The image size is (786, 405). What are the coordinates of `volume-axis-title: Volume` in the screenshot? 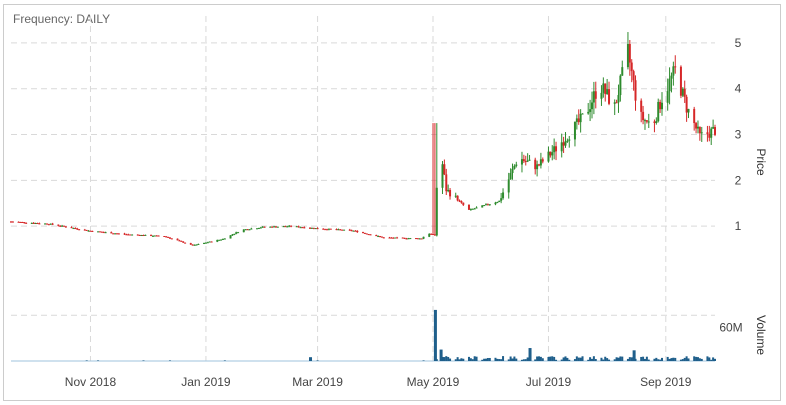 It's located at (761, 335).